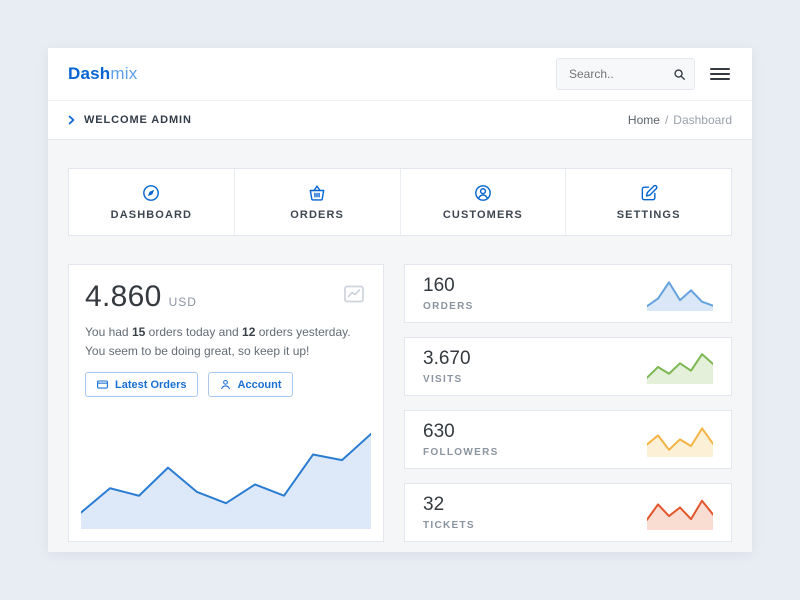 This screenshot has height=600, width=800. I want to click on stat-label: ORDERS, so click(448, 306).